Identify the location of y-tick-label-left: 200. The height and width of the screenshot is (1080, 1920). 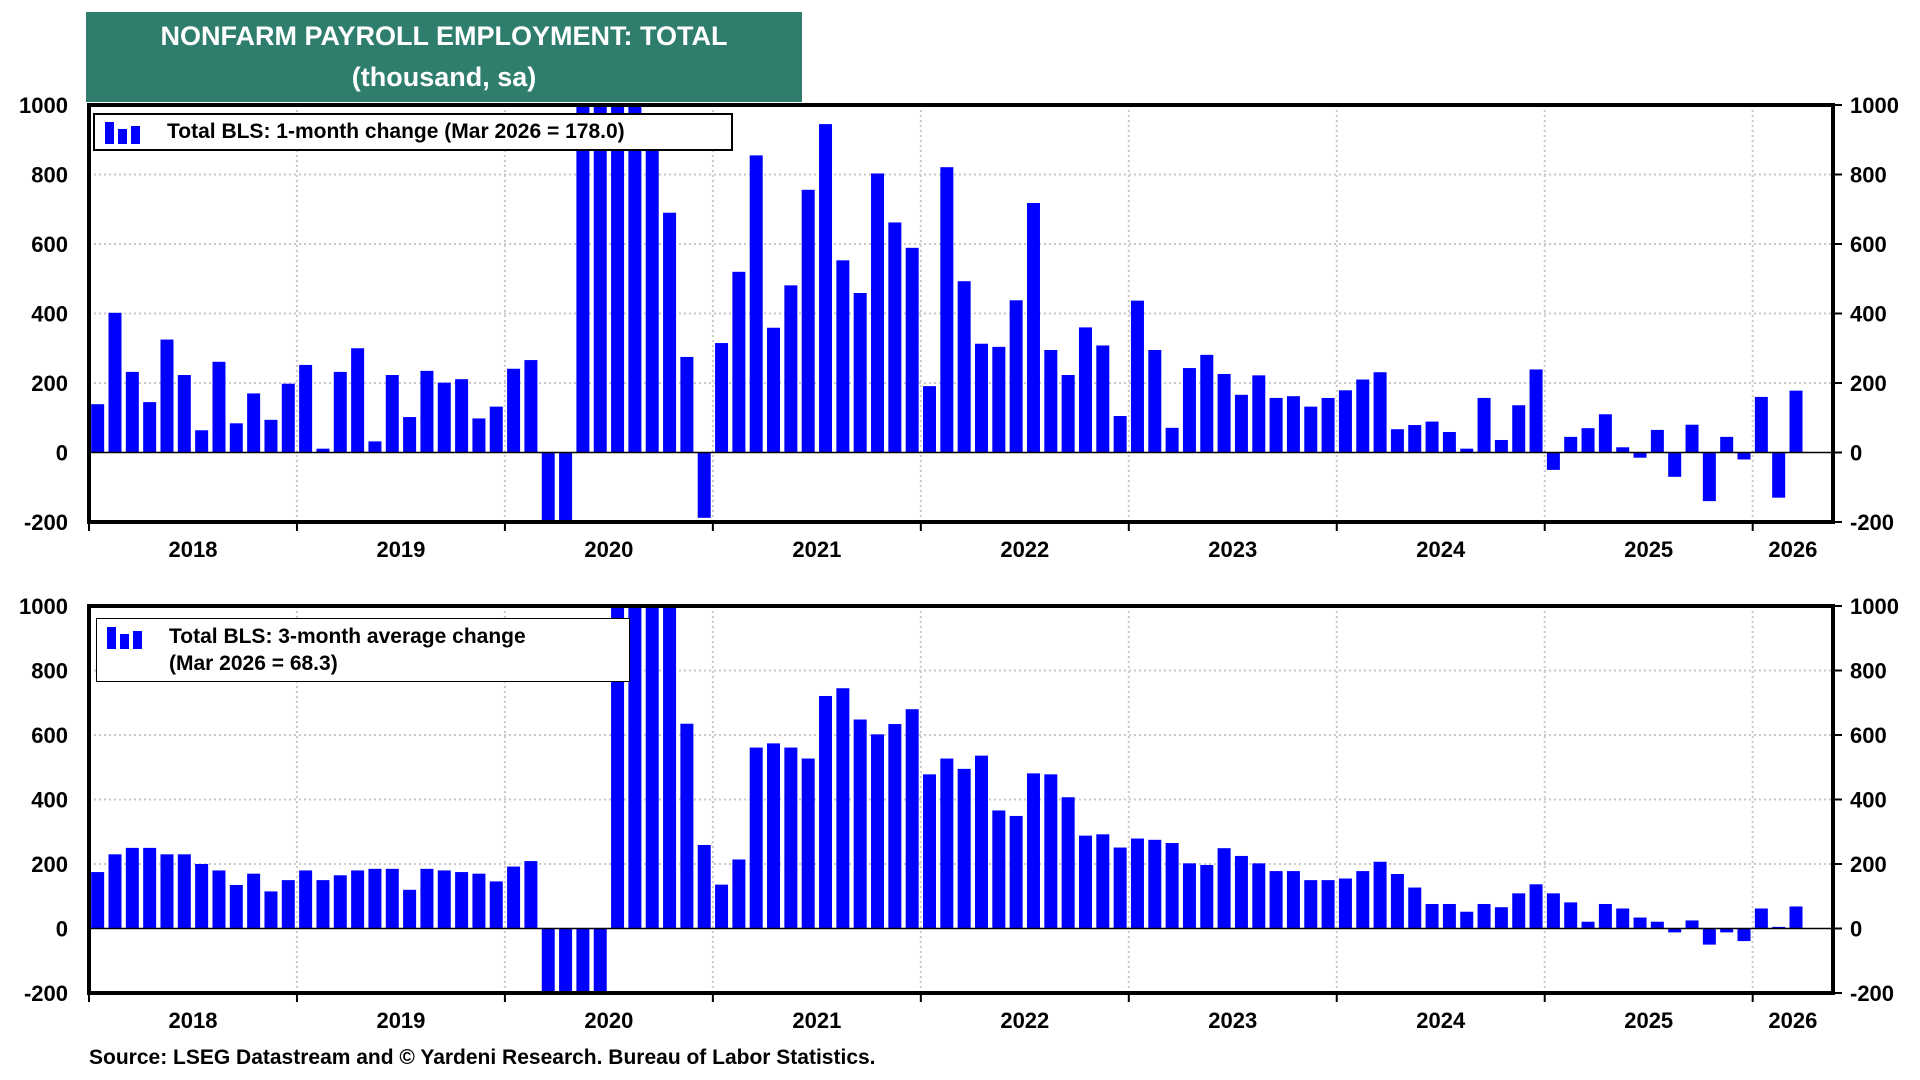
(49, 383).